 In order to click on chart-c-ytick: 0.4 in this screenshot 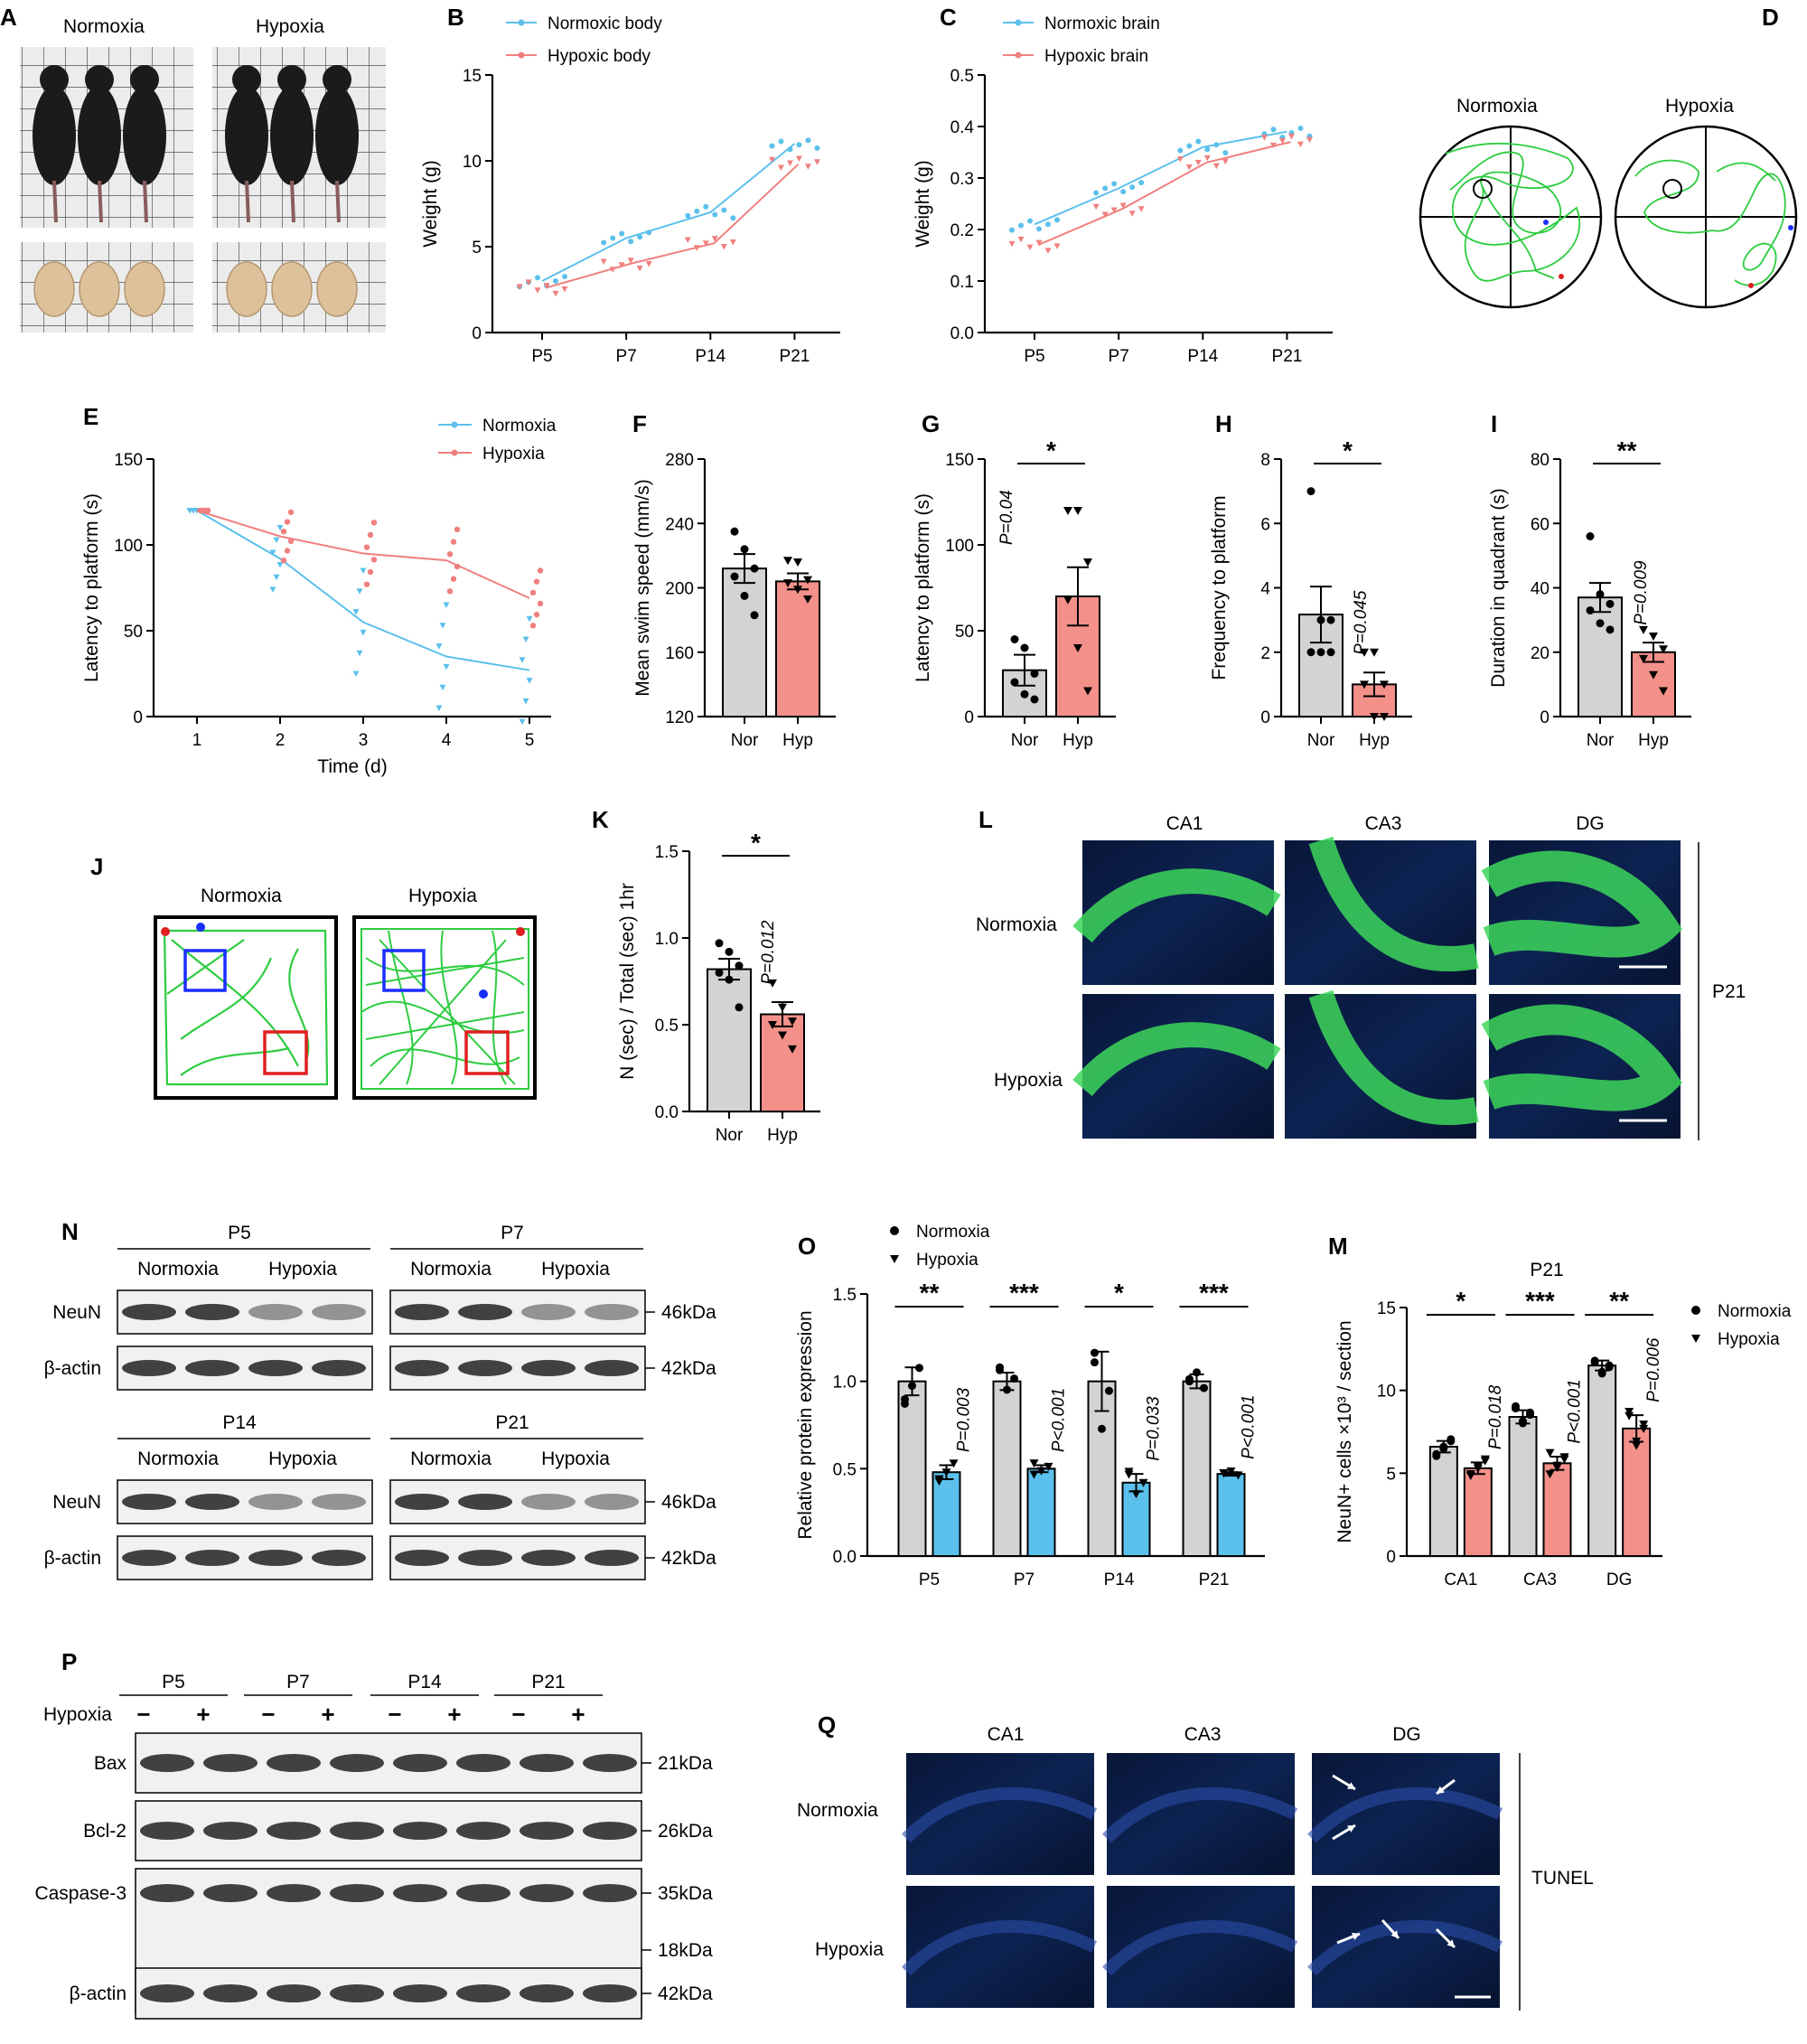, I will do `click(963, 128)`.